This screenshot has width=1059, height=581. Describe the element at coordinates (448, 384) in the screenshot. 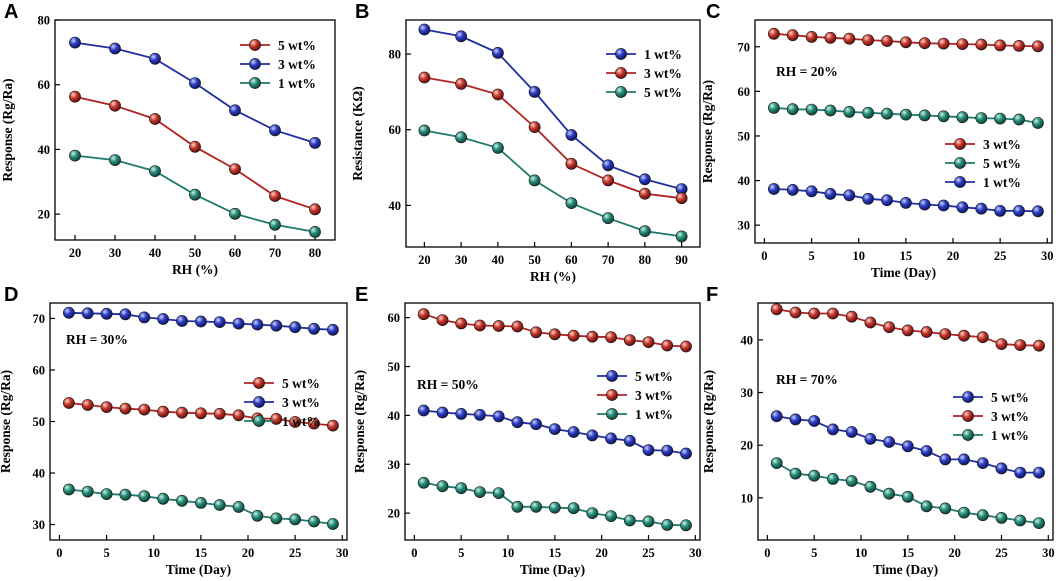

I see `condition-annotation: RH = 50%` at that location.